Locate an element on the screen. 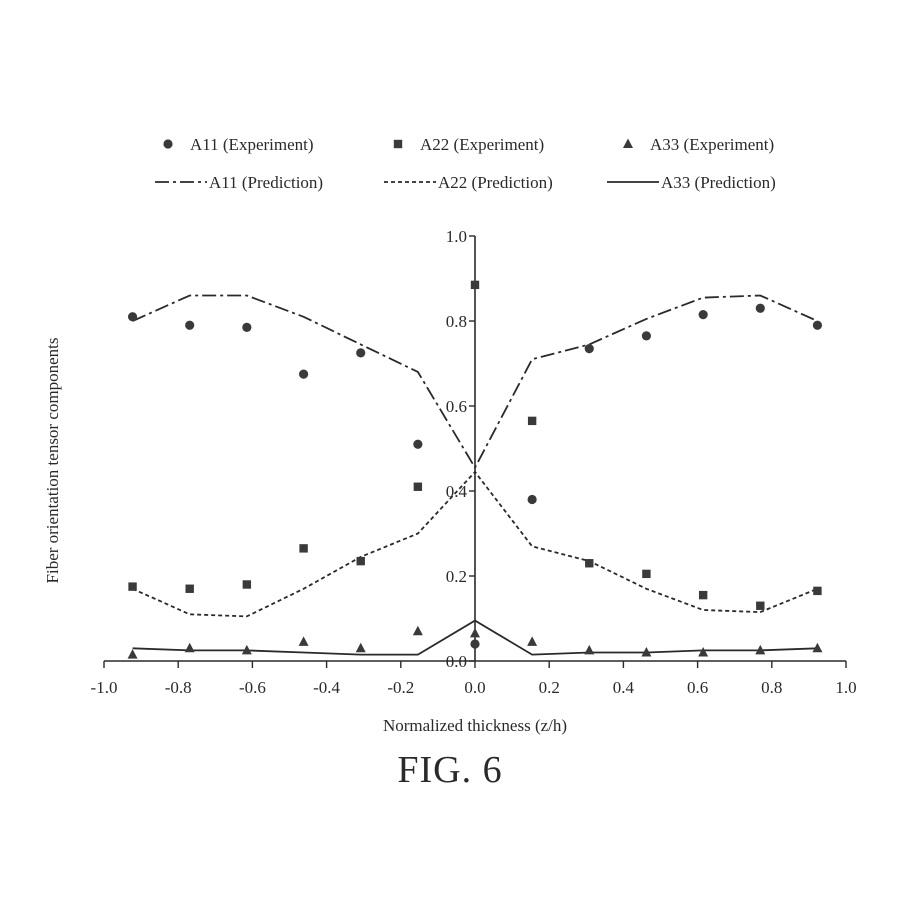 Image resolution: width=900 pixels, height=900 pixels. legend-label: A22 (Experiment) is located at coordinates (482, 144).